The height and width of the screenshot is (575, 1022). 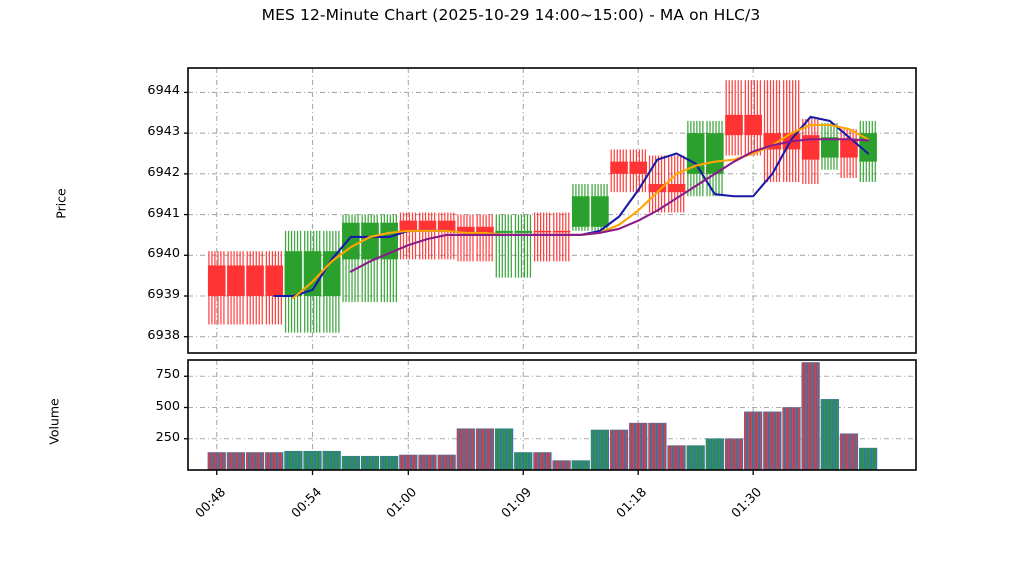 I want to click on volume-axis-frame, so click(x=552, y=415).